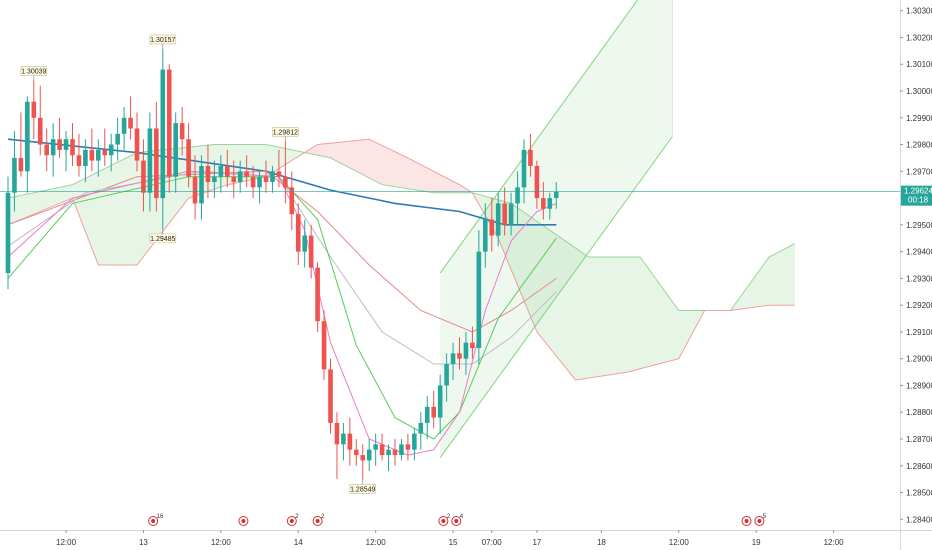 Image resolution: width=932 pixels, height=550 pixels. What do you see at coordinates (536, 542) in the screenshot?
I see `time-axis-label: 17` at bounding box center [536, 542].